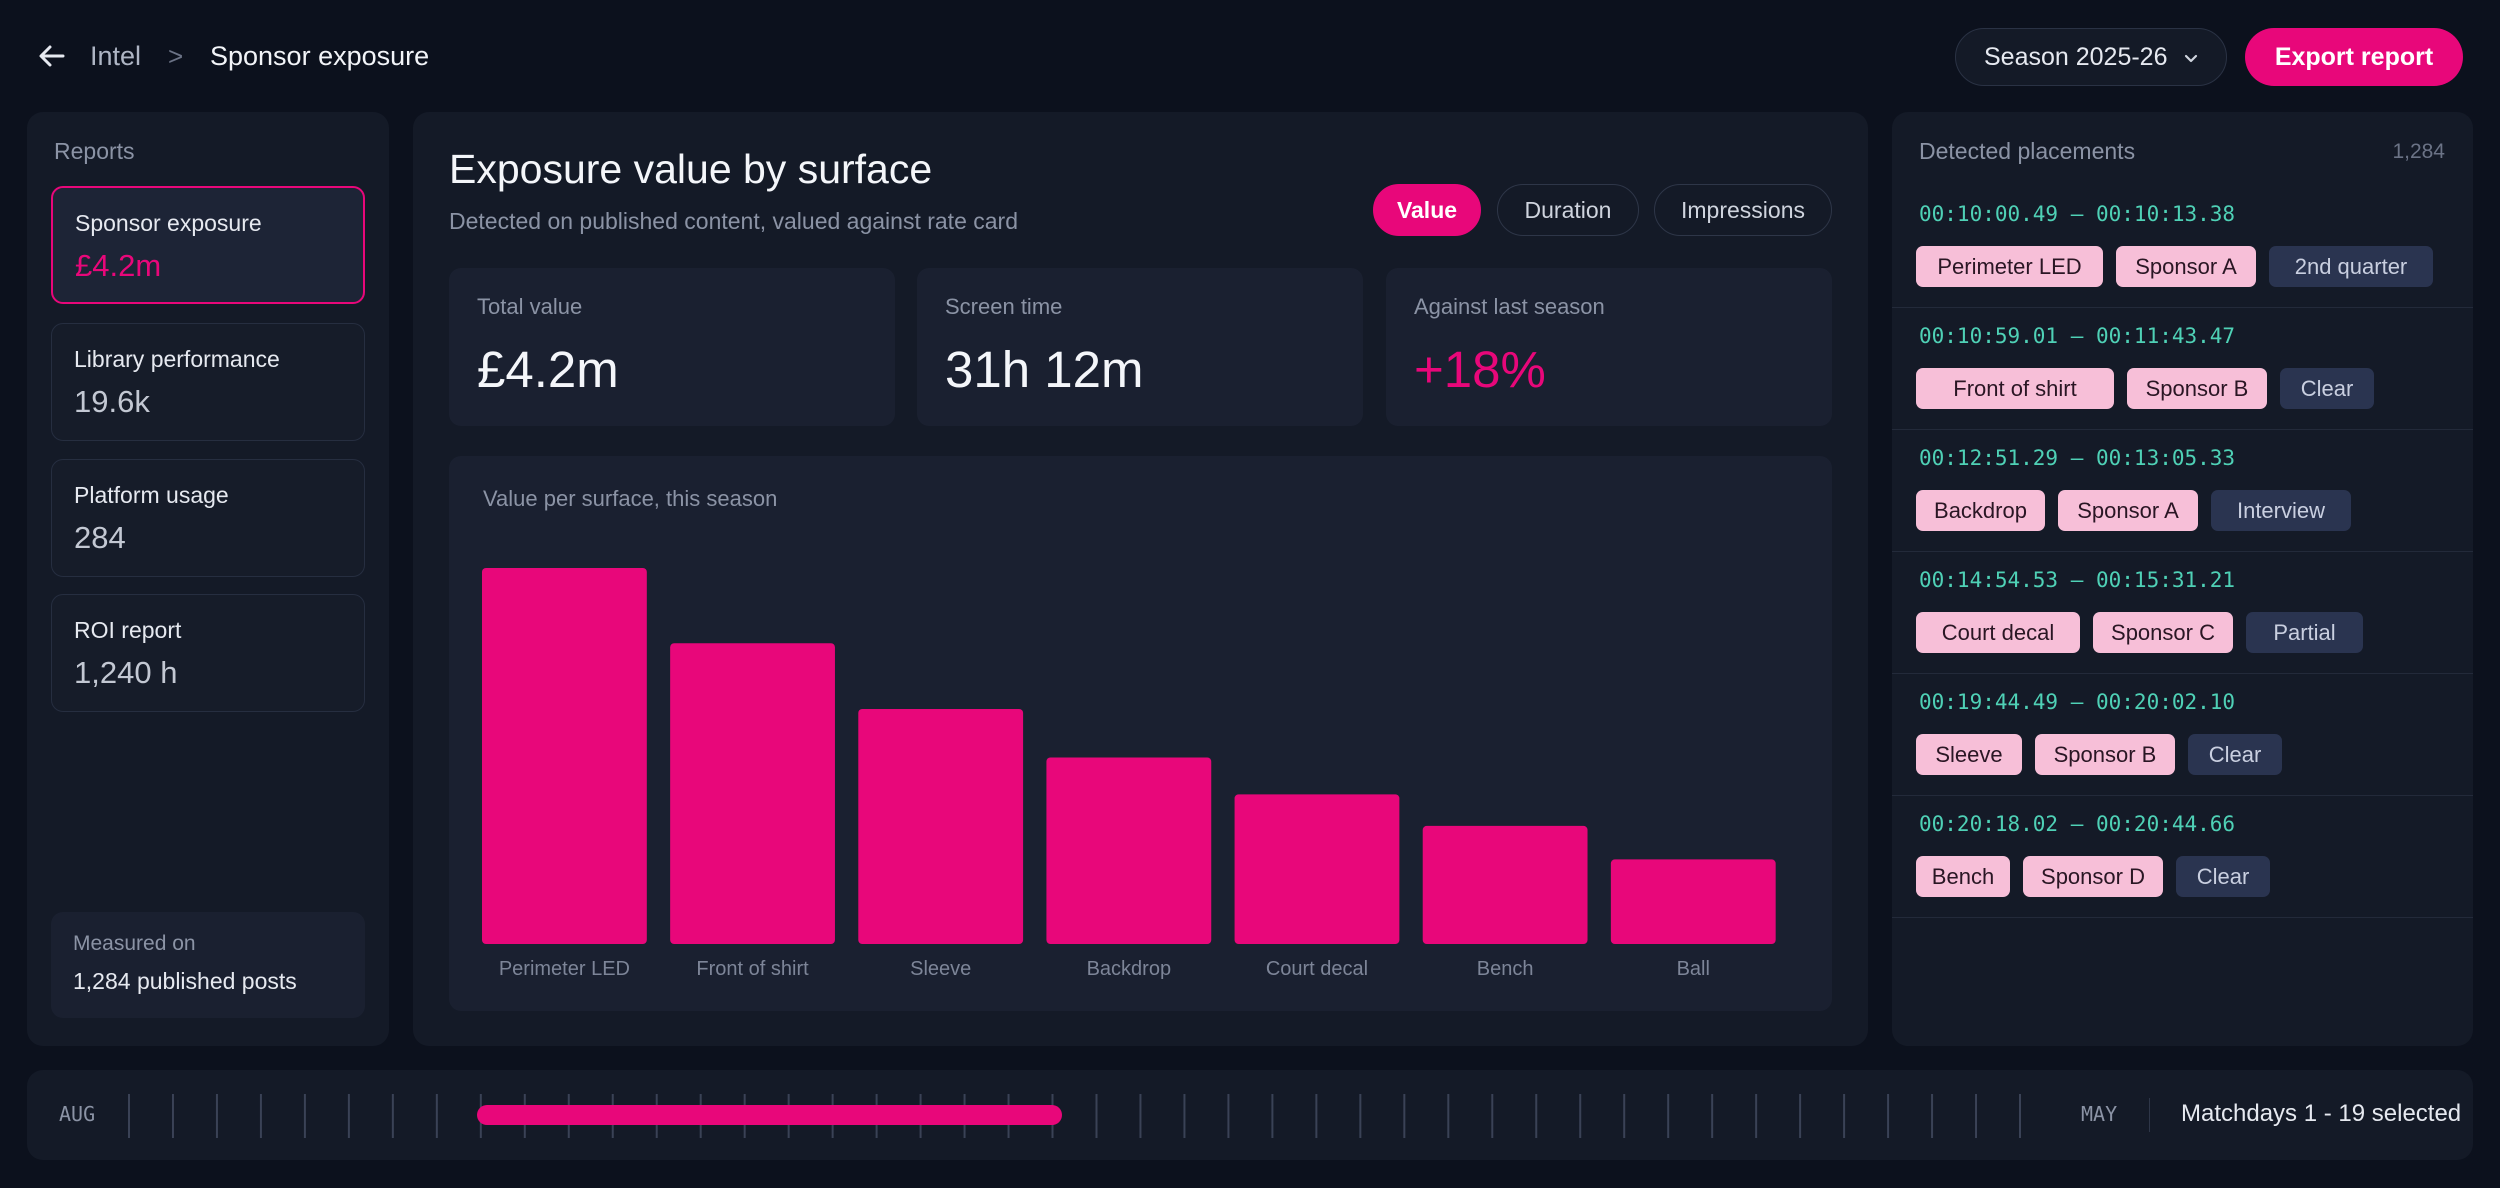 This screenshot has width=2500, height=1188. Describe the element at coordinates (1609, 347) in the screenshot. I see `stat-against-last-season: Against last season +18%` at that location.